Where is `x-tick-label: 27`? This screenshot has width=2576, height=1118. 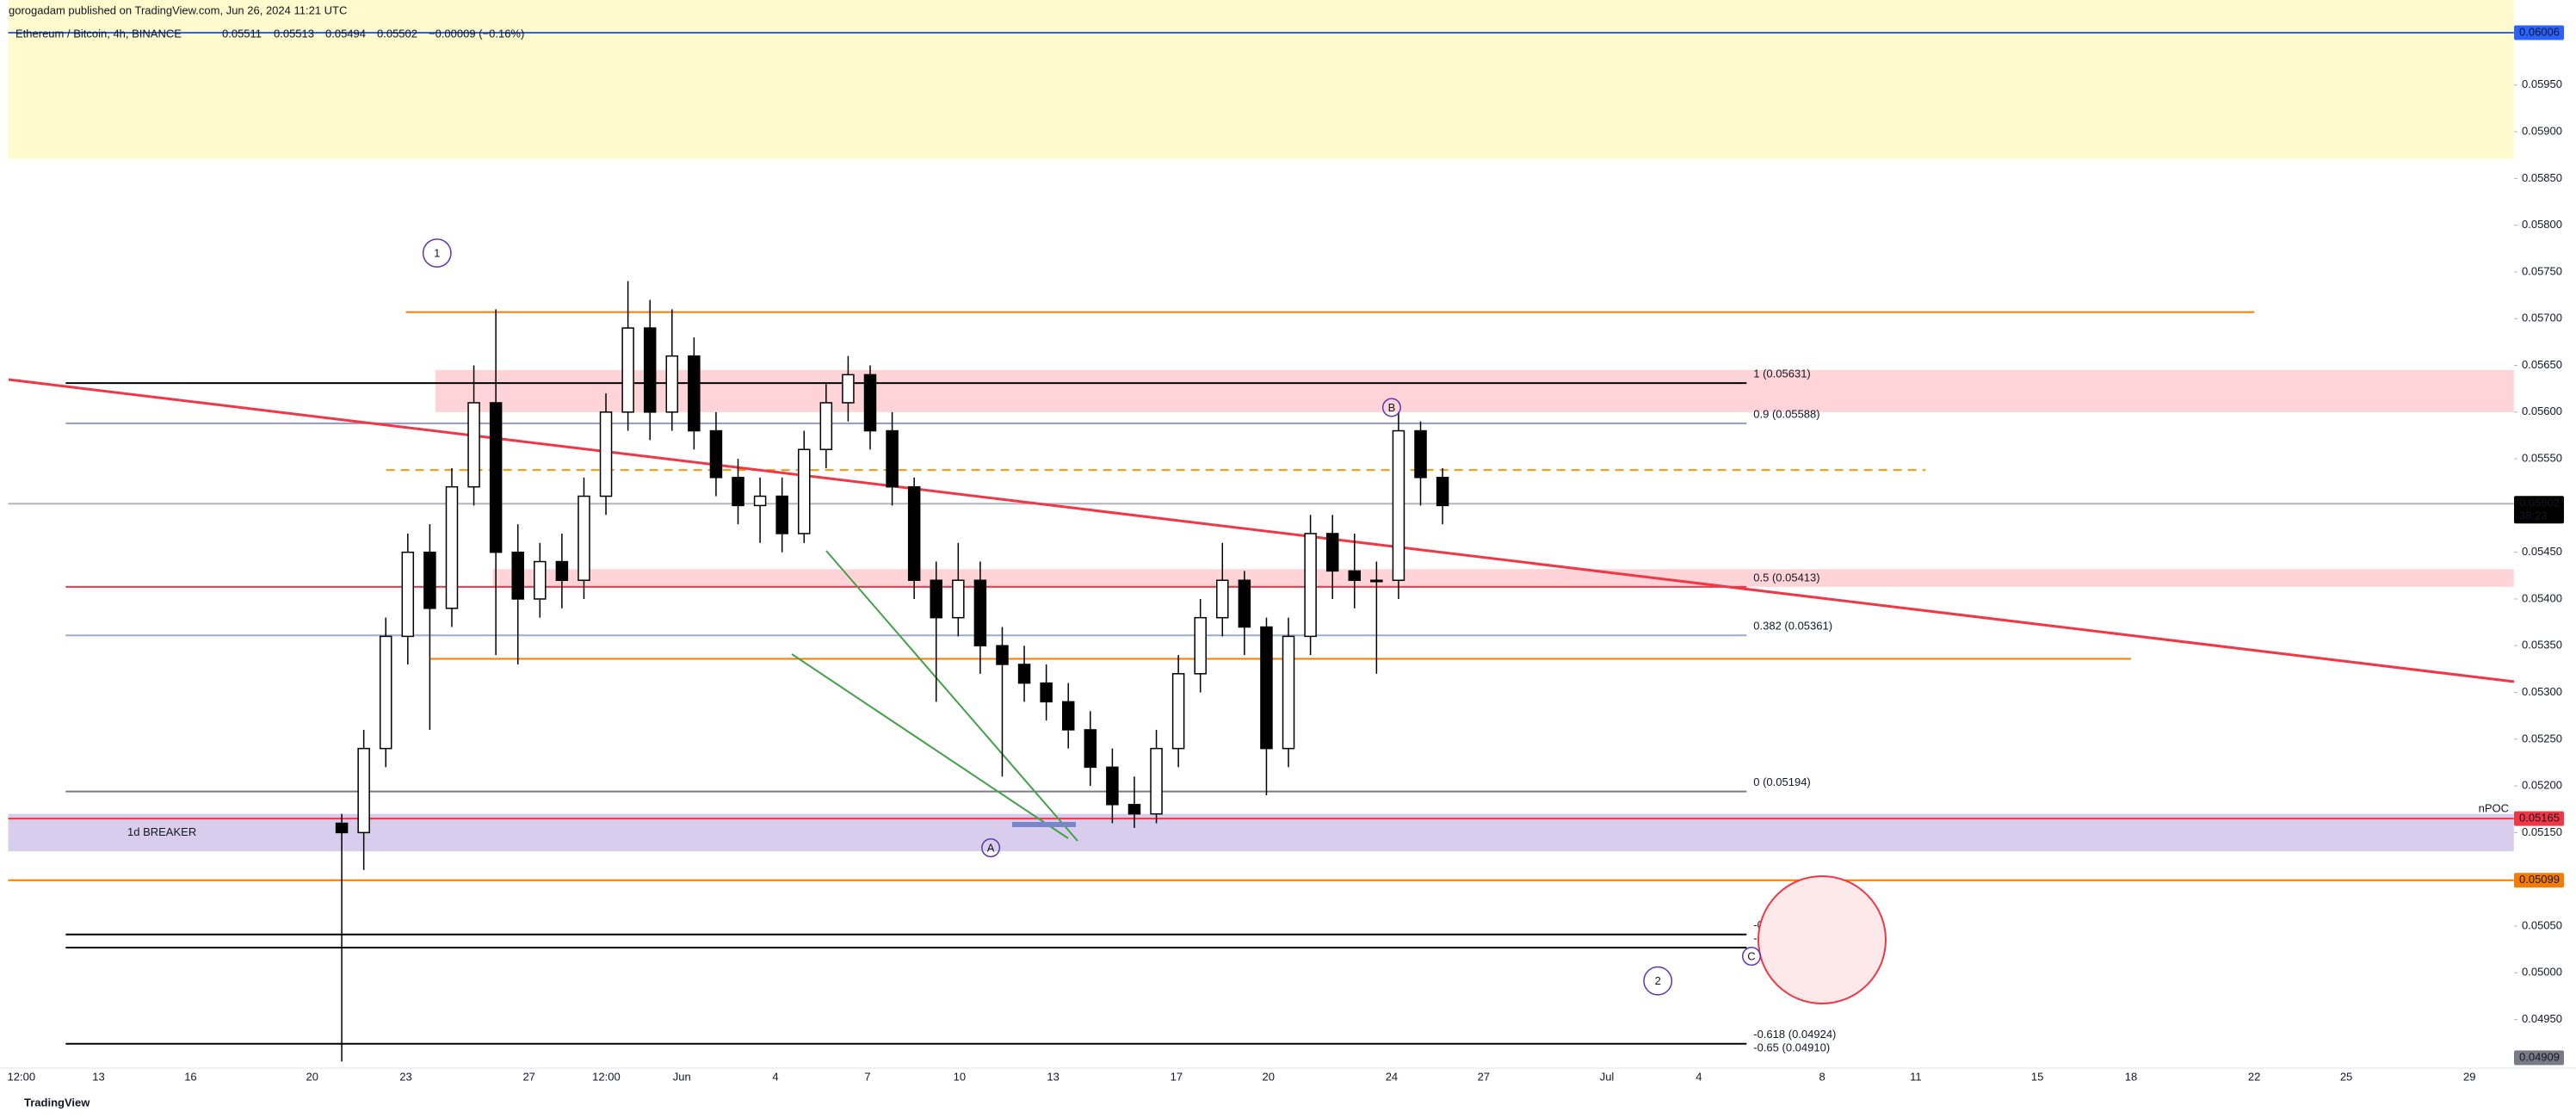
x-tick-label: 27 is located at coordinates (1484, 1076).